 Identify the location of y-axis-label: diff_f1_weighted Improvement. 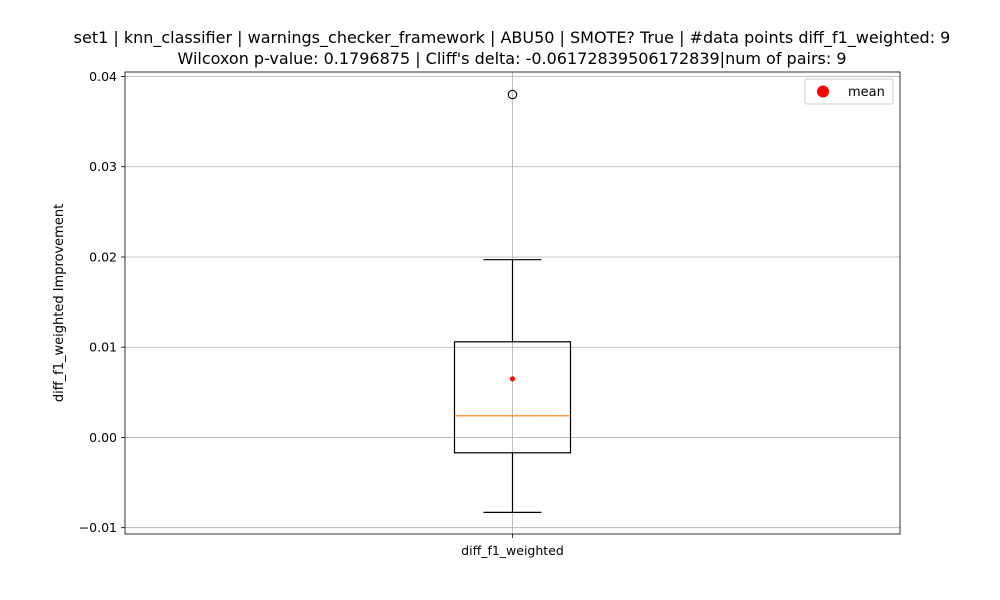
(59, 303).